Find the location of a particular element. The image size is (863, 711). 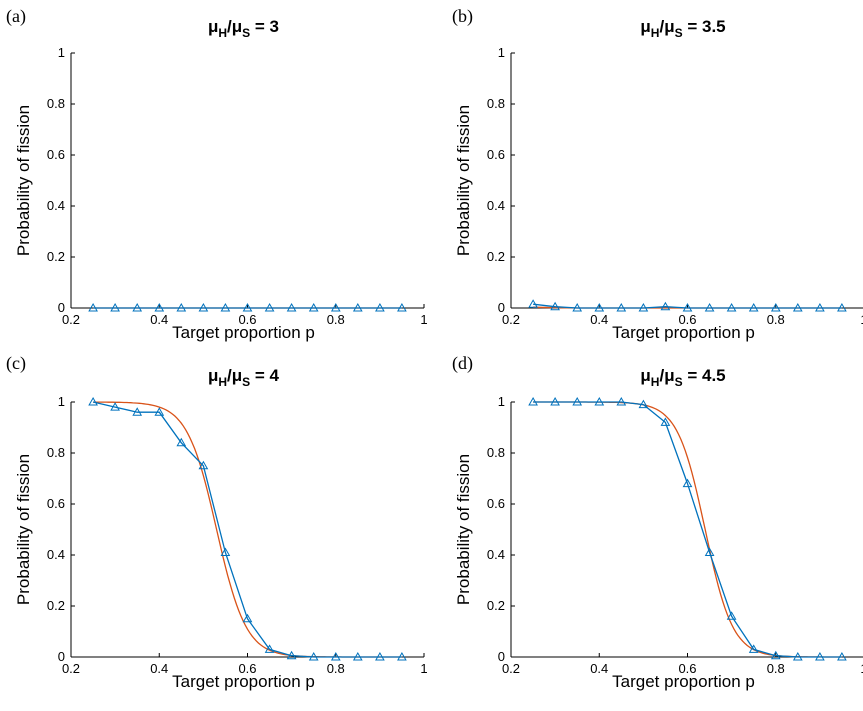

chart-title: μH/μS = 3 is located at coordinates (243, 28).